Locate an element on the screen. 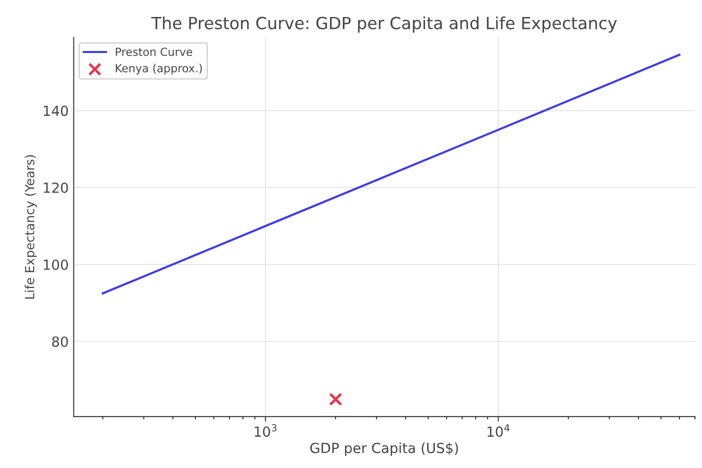 The image size is (702, 468). chart-title: The Preston Curve: GDP per Capita and Life Expectancy is located at coordinates (384, 24).